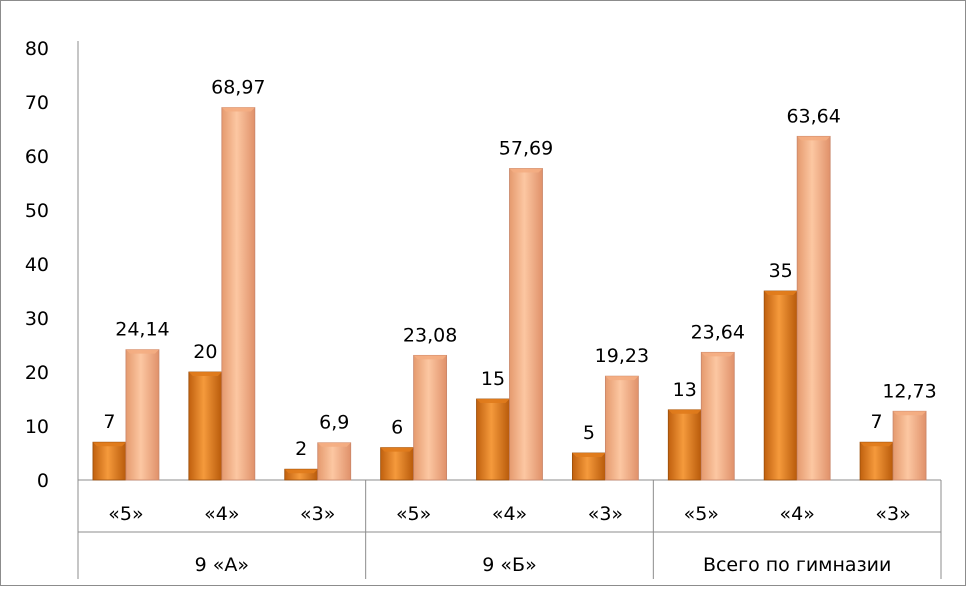 The height and width of the screenshot is (590, 966). What do you see at coordinates (37, 49) in the screenshot?
I see `y-tick-label: 80` at bounding box center [37, 49].